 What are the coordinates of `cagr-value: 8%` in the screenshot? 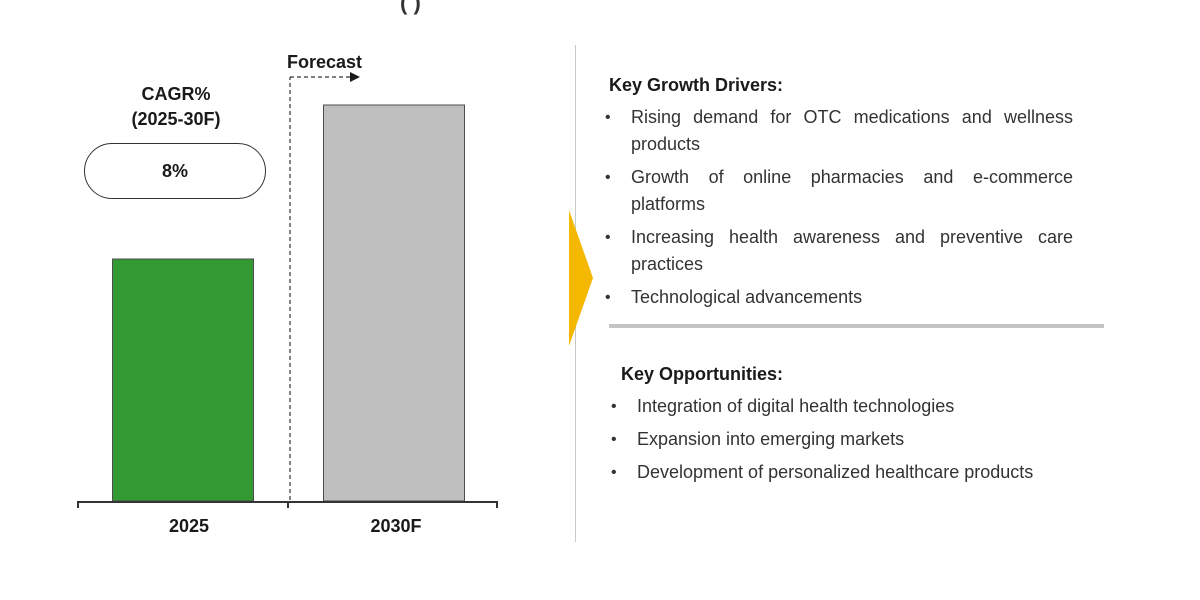 It's located at (174, 170).